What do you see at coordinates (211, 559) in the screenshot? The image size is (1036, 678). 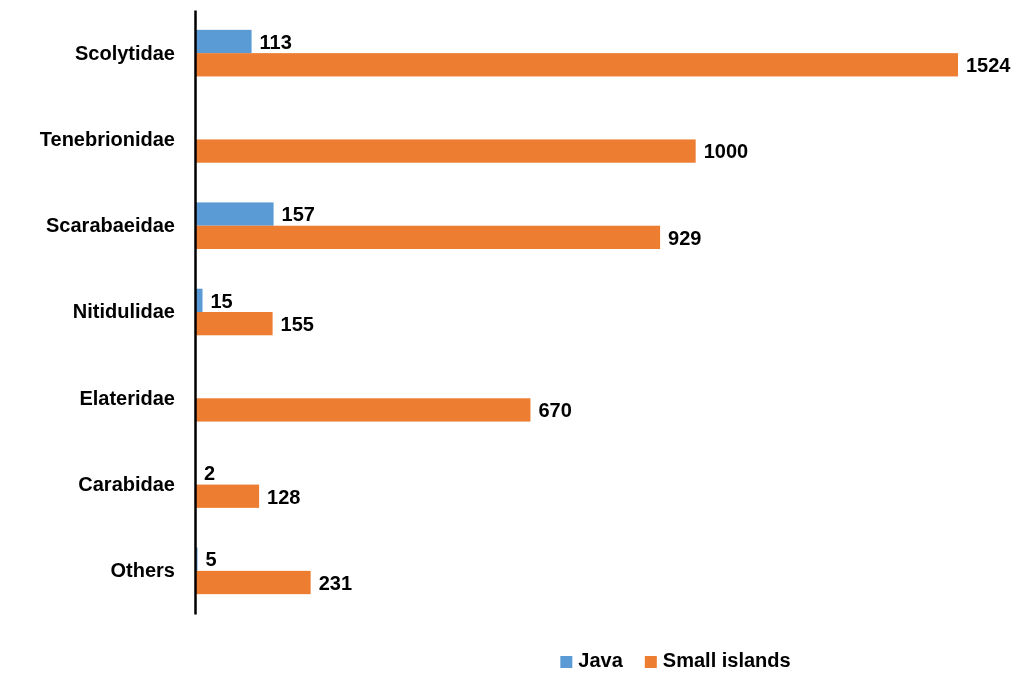 I see `data-label: 5` at bounding box center [211, 559].